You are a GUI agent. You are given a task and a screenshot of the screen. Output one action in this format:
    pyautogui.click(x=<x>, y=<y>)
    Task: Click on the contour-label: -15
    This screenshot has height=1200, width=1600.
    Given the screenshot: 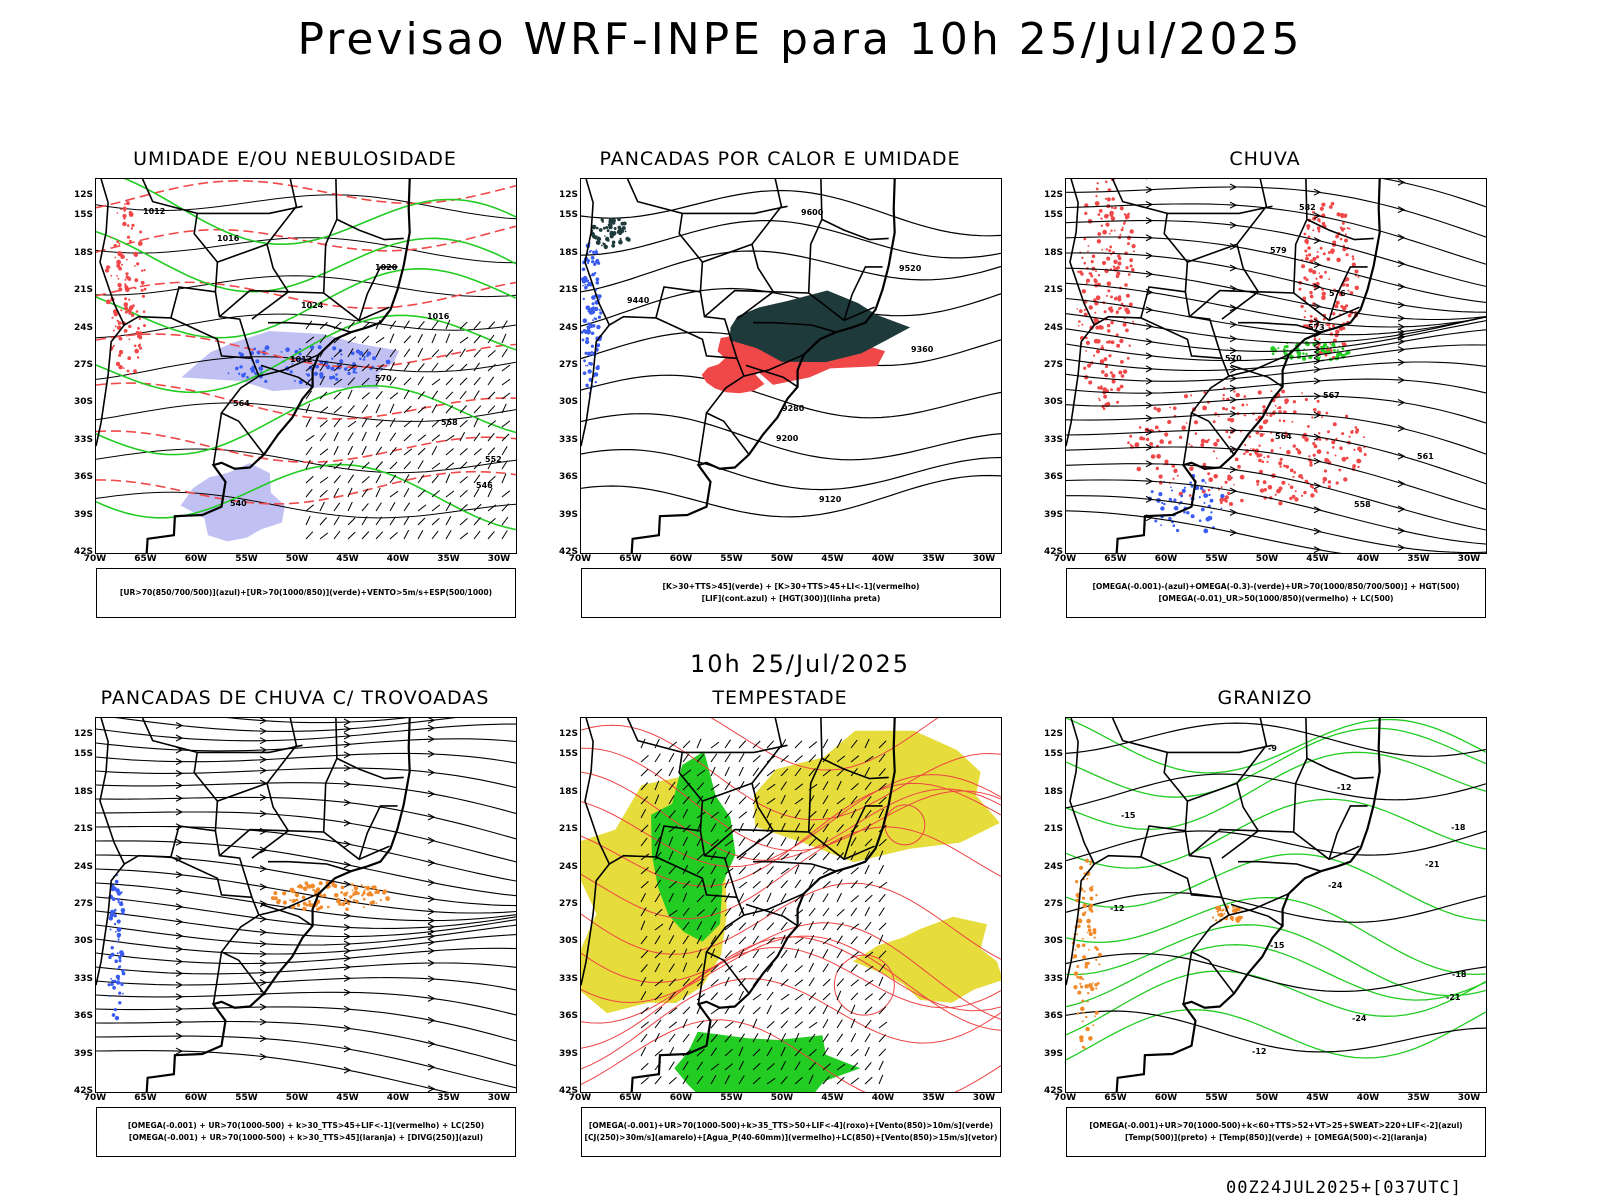 What is the action you would take?
    pyautogui.click(x=1128, y=815)
    